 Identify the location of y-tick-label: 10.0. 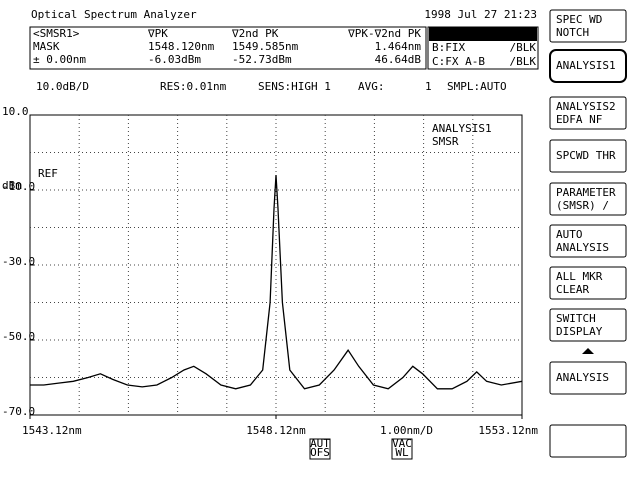
(15, 111).